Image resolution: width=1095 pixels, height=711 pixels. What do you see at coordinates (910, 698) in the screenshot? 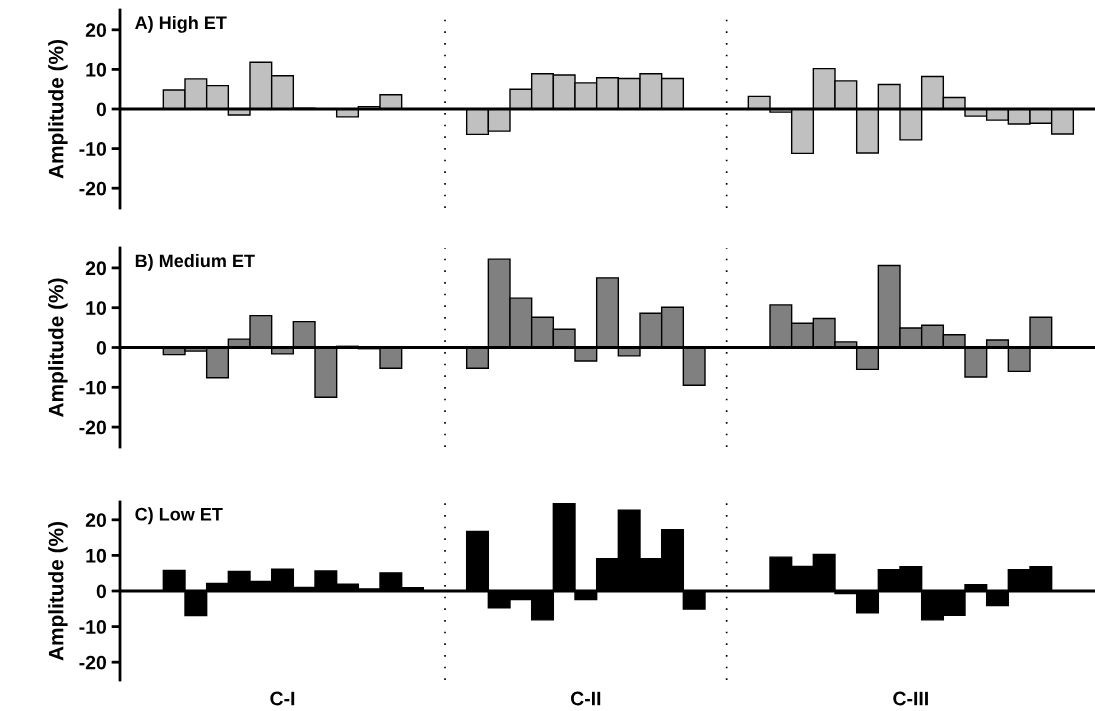
I see `x-tick-label: C-III` at bounding box center [910, 698].